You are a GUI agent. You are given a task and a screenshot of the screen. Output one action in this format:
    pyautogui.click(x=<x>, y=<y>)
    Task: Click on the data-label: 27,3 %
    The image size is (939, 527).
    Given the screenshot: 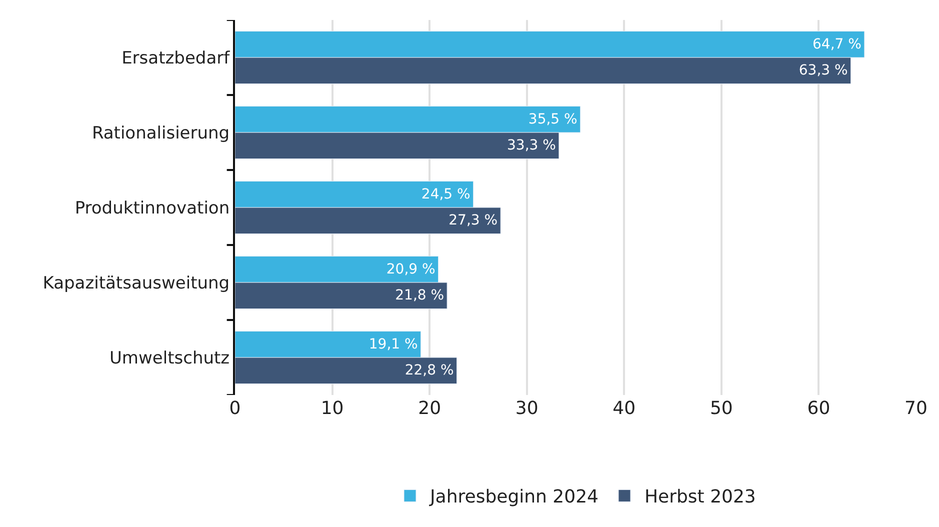 What is the action you would take?
    pyautogui.click(x=473, y=220)
    